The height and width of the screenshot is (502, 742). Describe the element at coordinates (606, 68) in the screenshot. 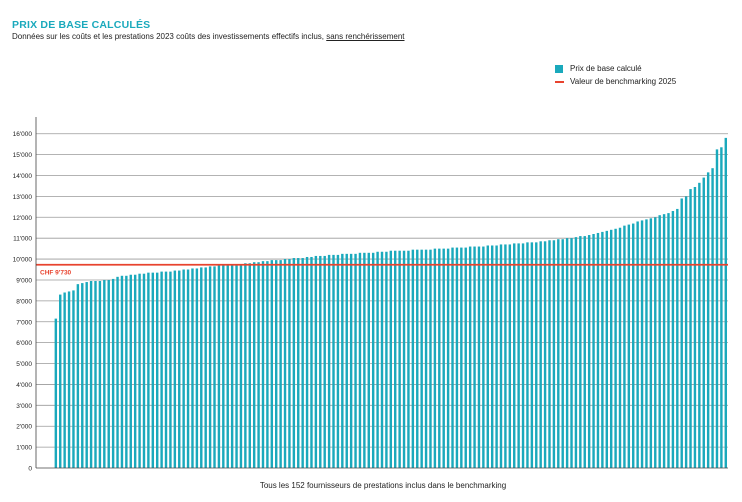

I see `legend-label-bars: Prix de base calculé` at that location.